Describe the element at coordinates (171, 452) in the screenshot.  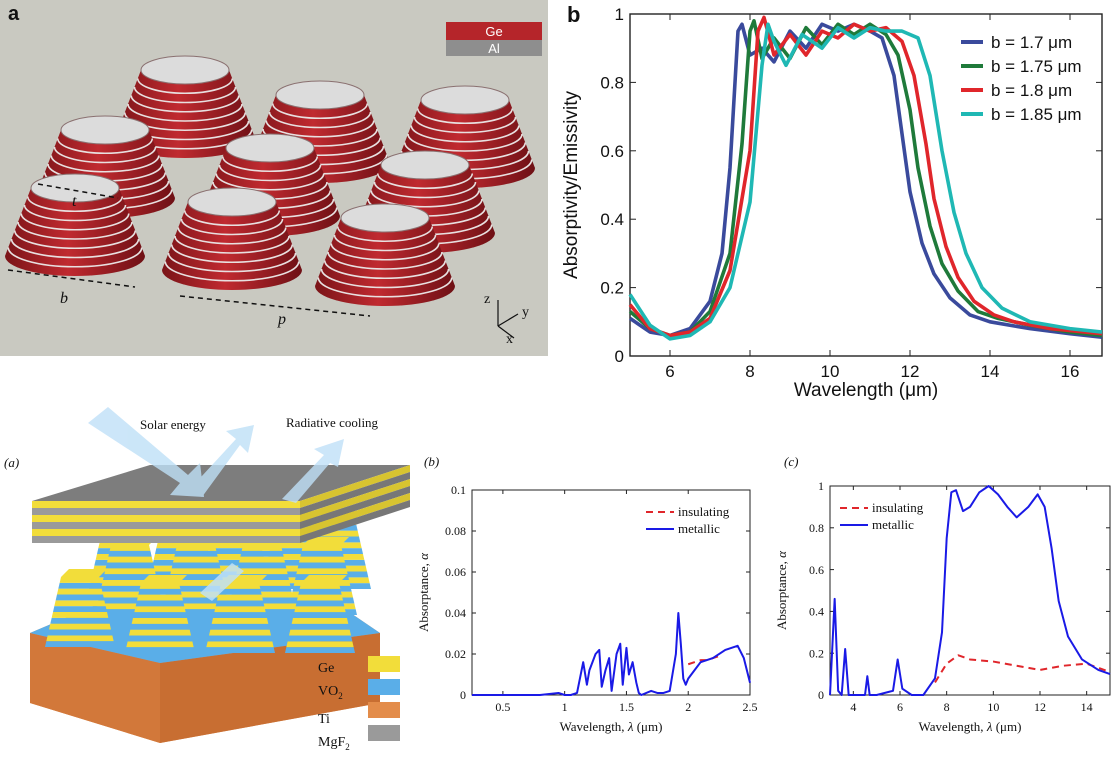
I see `solar-energy-arrow-icon` at that location.